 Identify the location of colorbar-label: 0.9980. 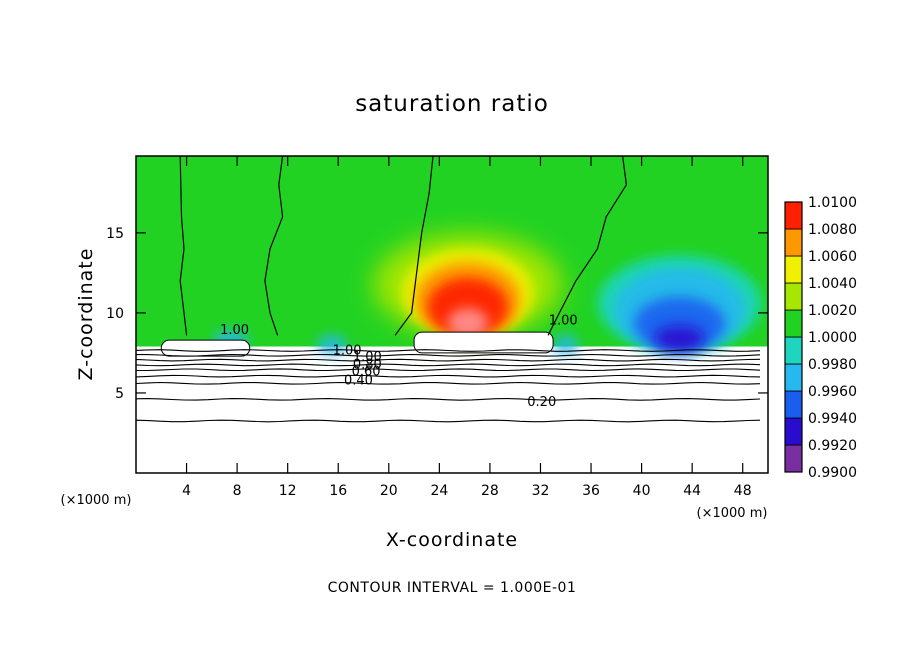
(832, 365).